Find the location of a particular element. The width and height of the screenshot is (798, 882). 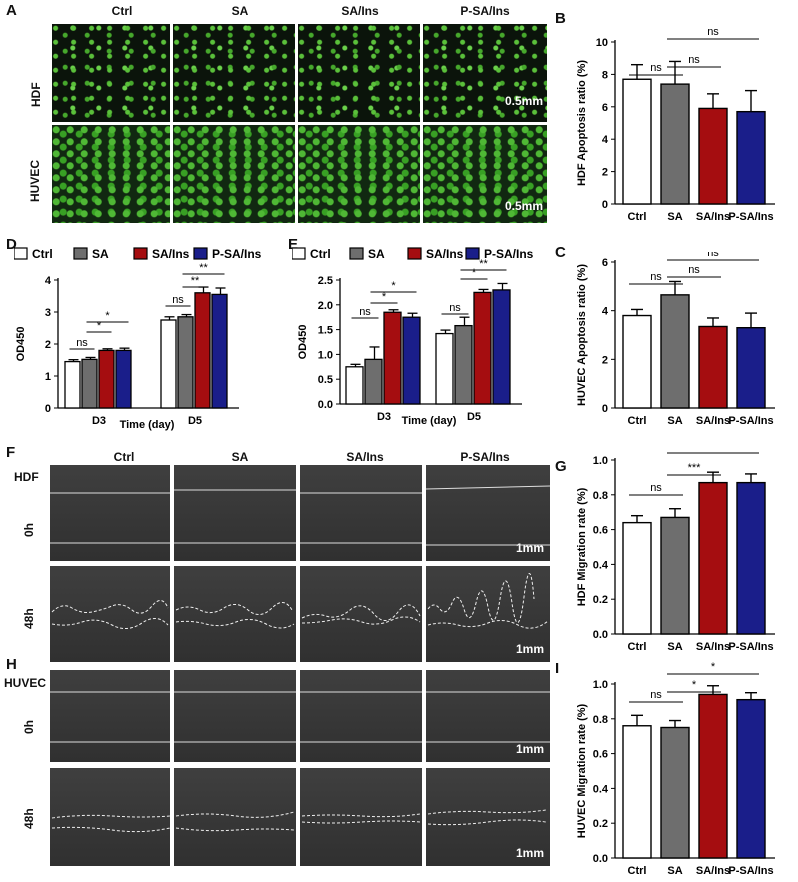

huvec-psains-image: 0.5mm is located at coordinates (485, 174).